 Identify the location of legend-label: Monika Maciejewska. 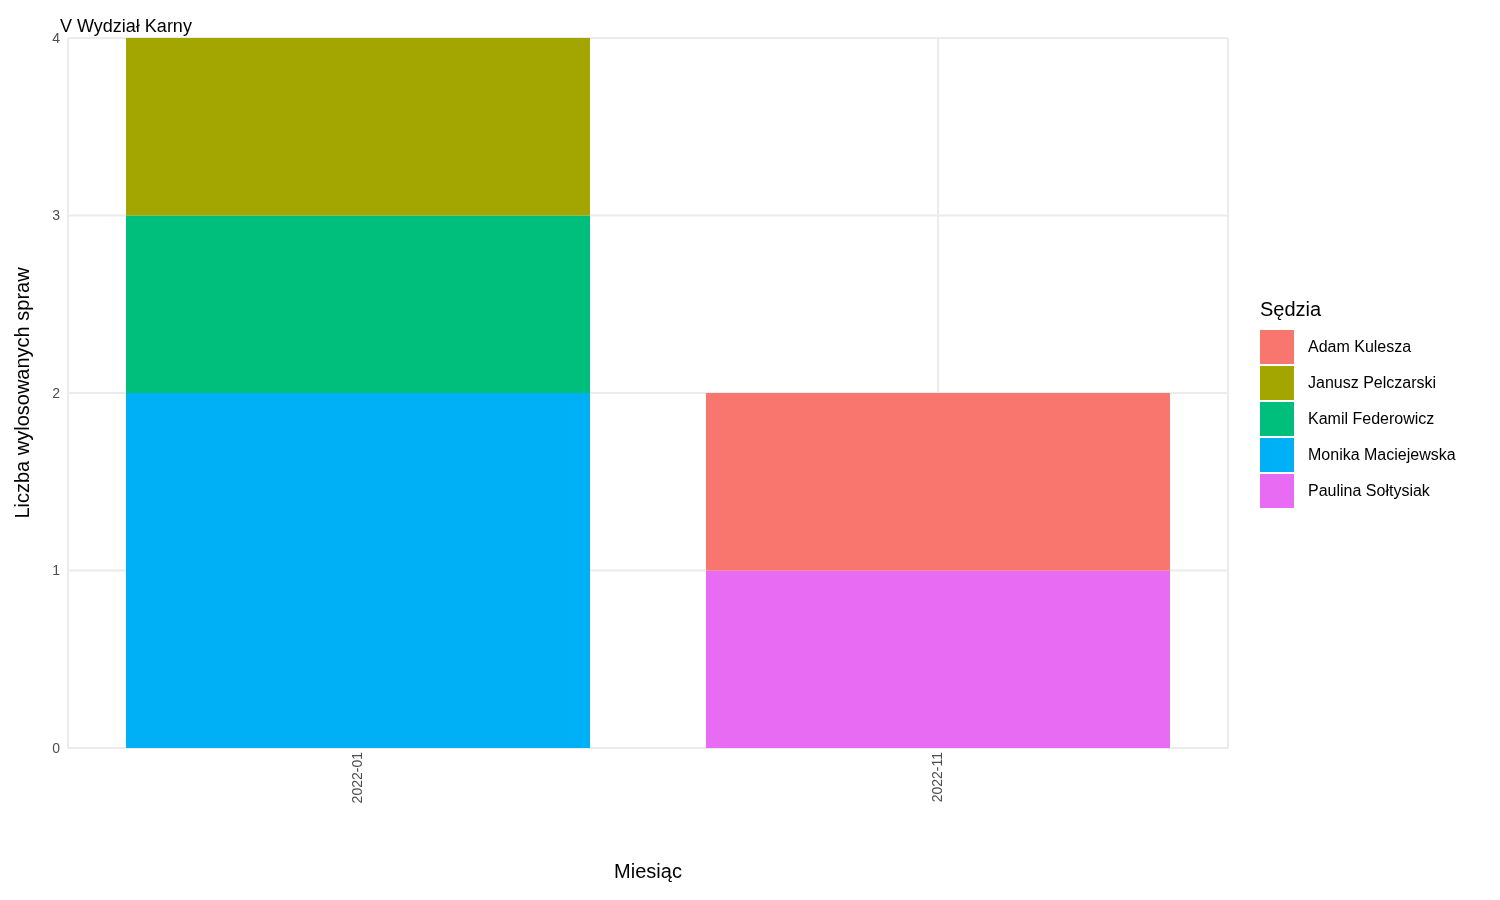
(1382, 455).